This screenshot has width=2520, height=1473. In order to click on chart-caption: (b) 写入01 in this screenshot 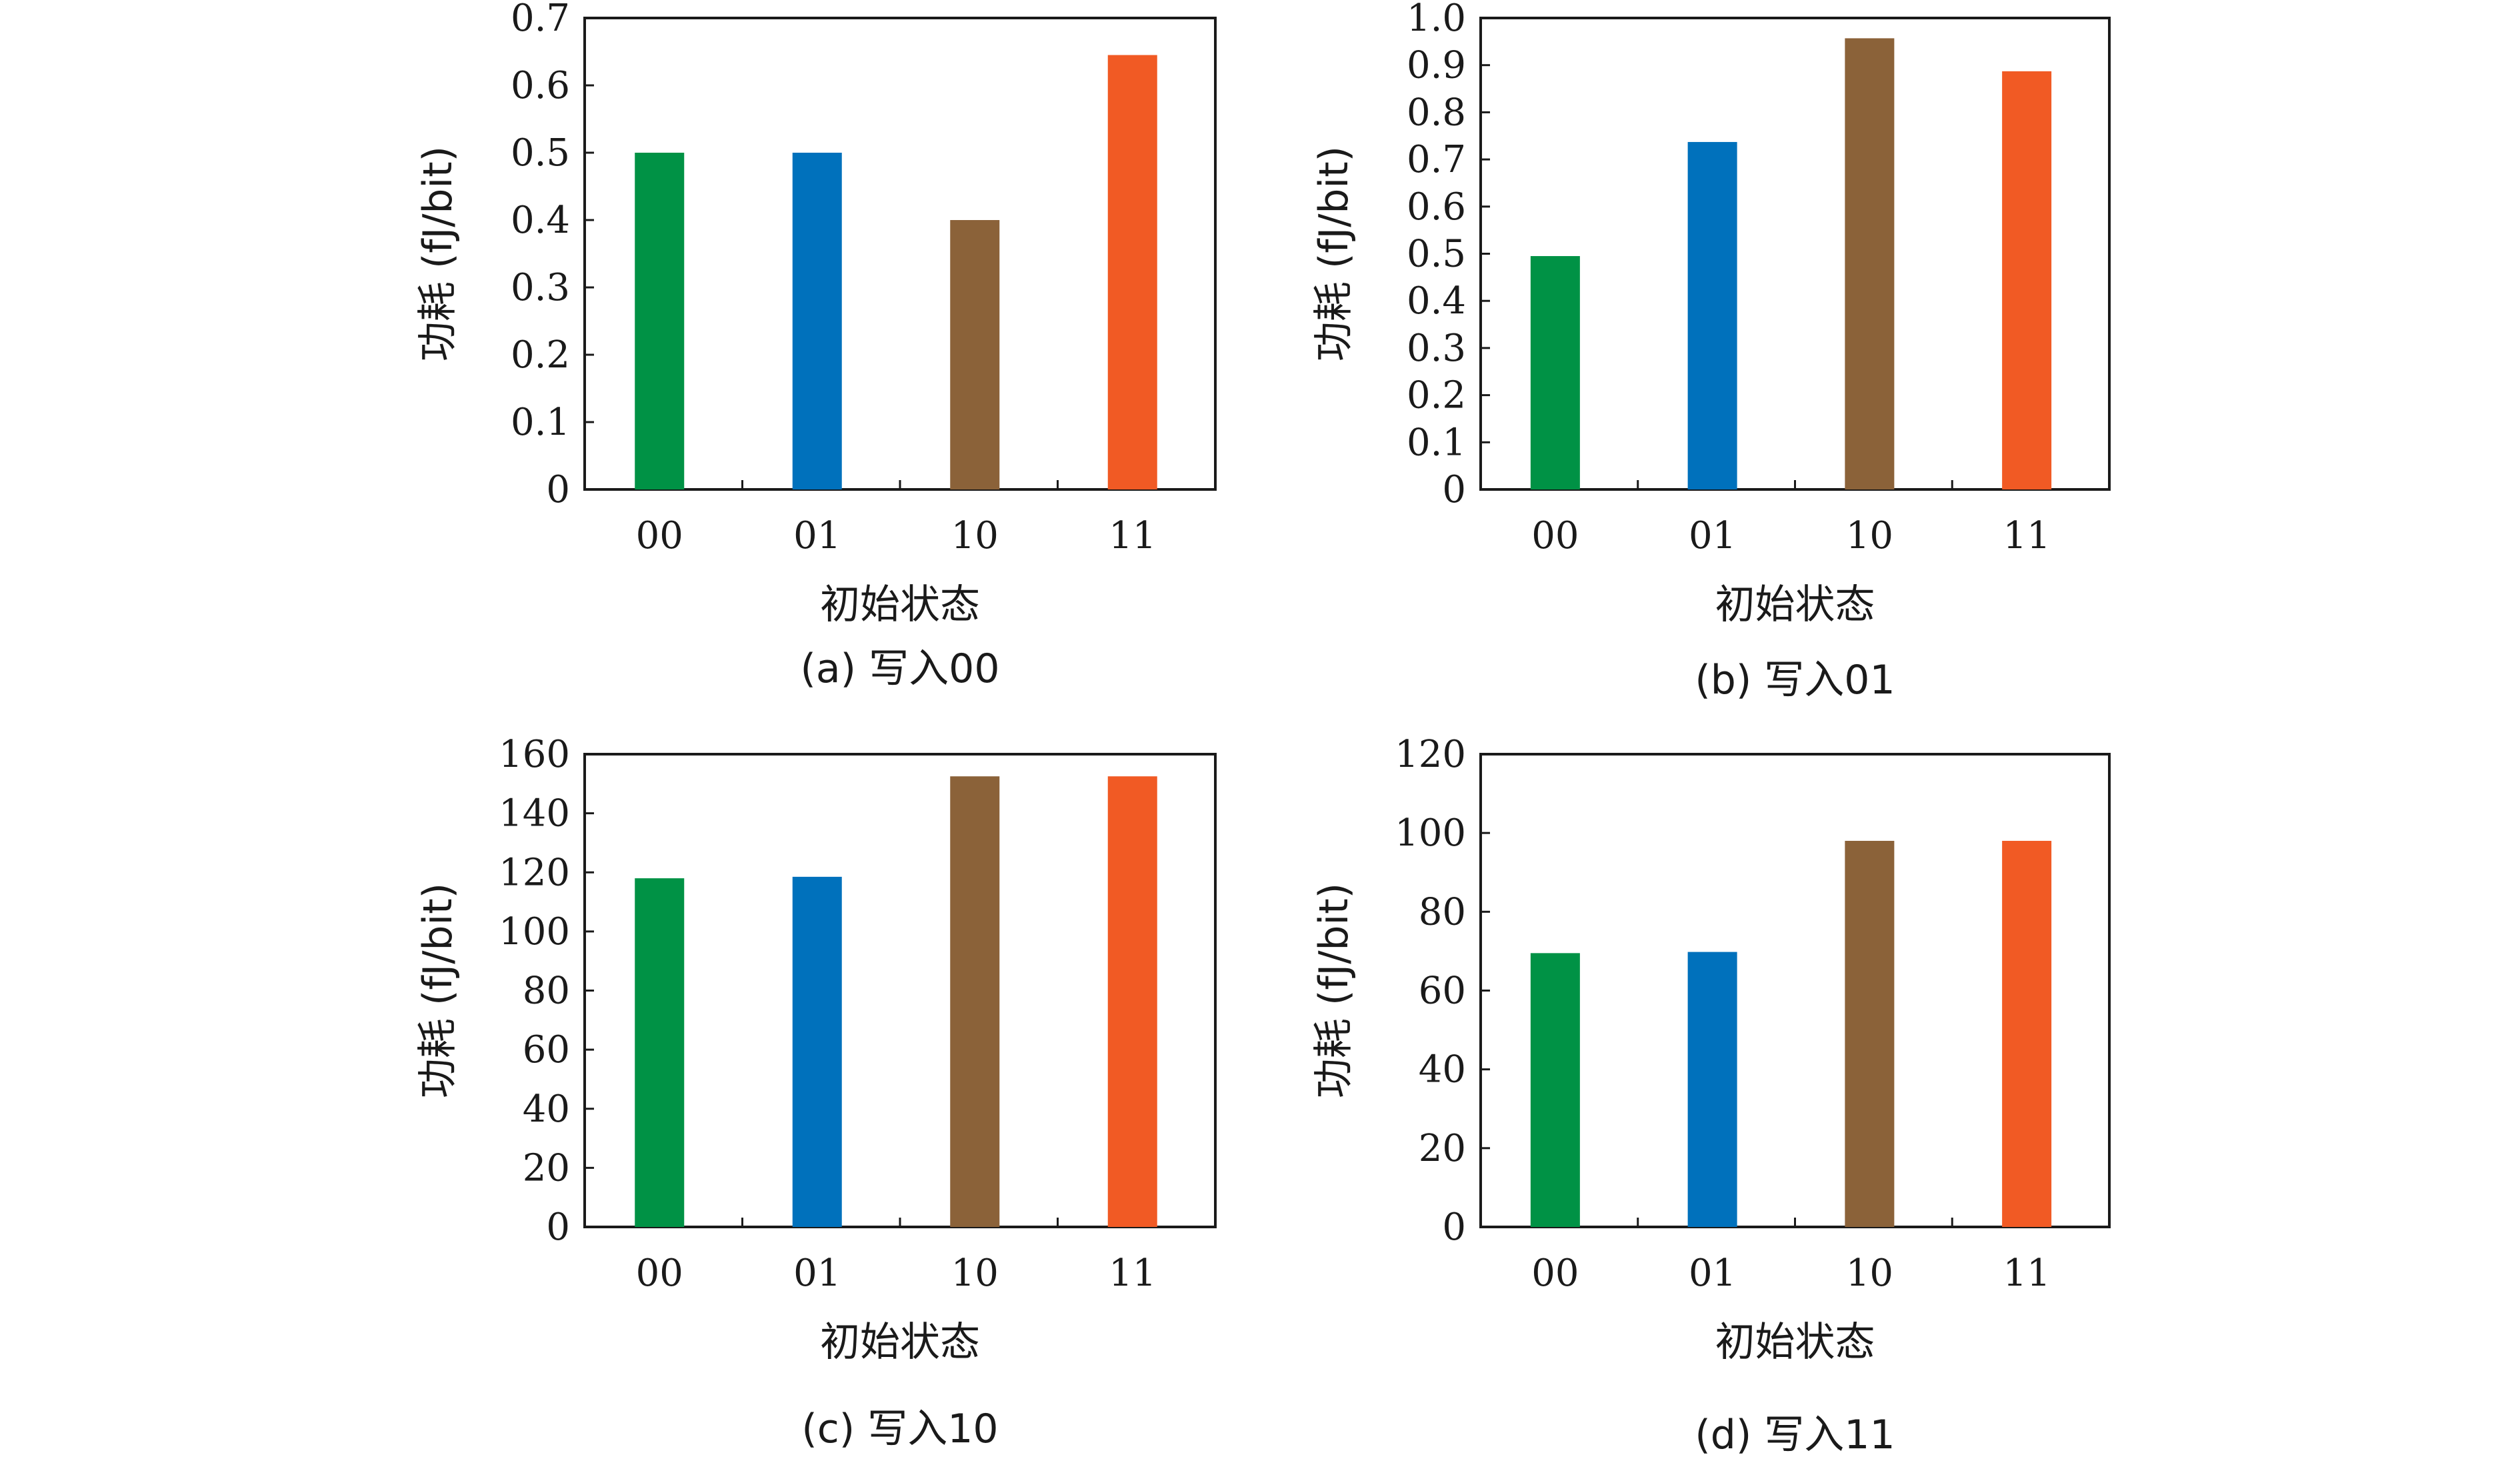, I will do `click(1795, 680)`.